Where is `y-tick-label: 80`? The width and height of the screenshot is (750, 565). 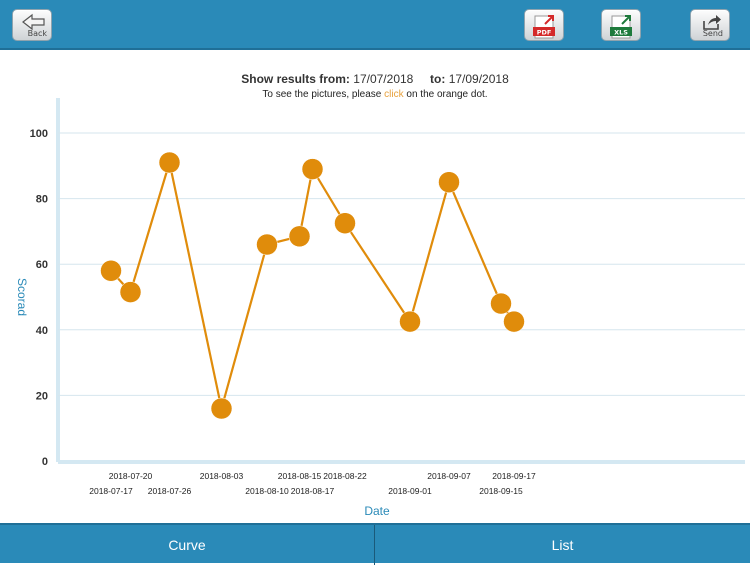 y-tick-label: 80 is located at coordinates (42, 200).